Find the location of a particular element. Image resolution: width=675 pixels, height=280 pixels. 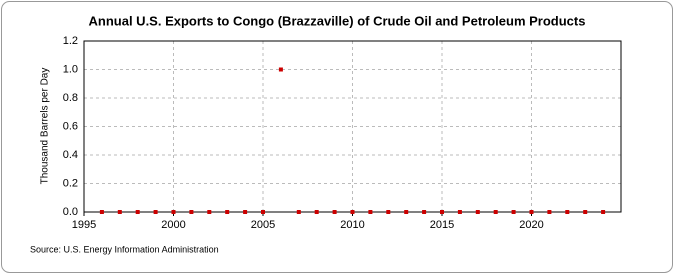

y-tick-label: 0.4 is located at coordinates (70, 155).